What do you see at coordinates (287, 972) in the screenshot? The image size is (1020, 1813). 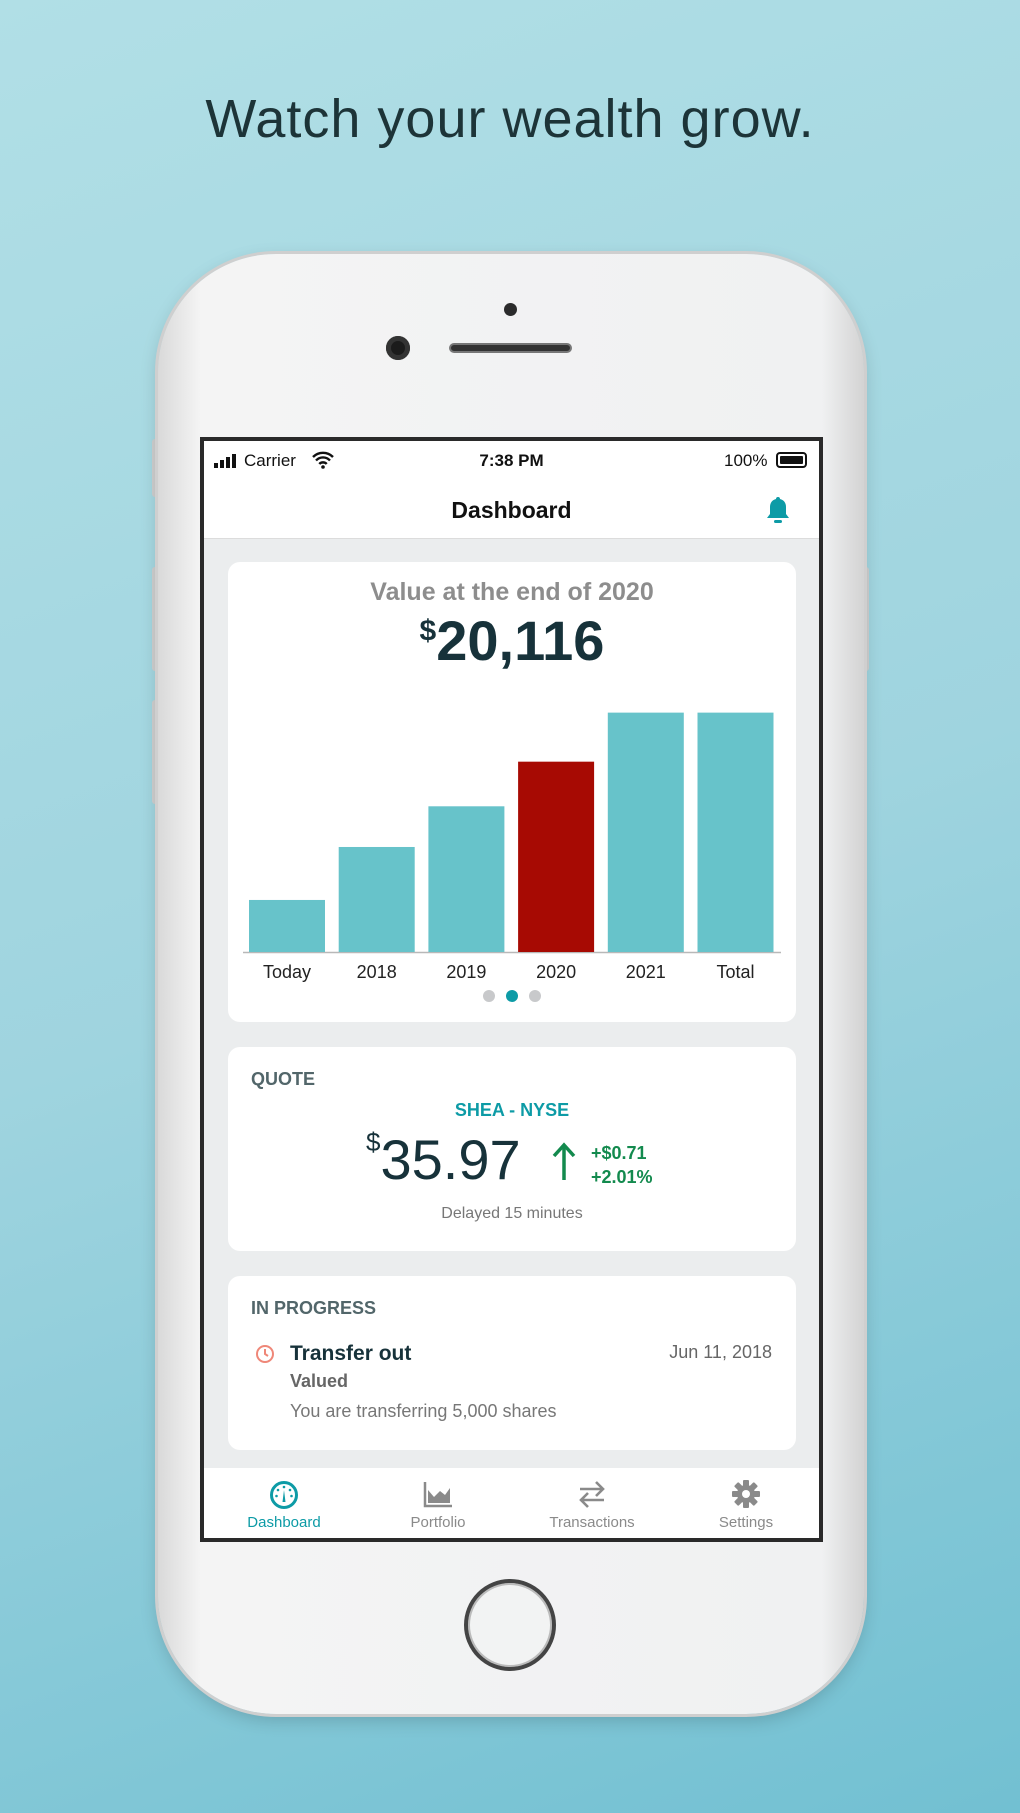 I see `x-tick-label: Today` at bounding box center [287, 972].